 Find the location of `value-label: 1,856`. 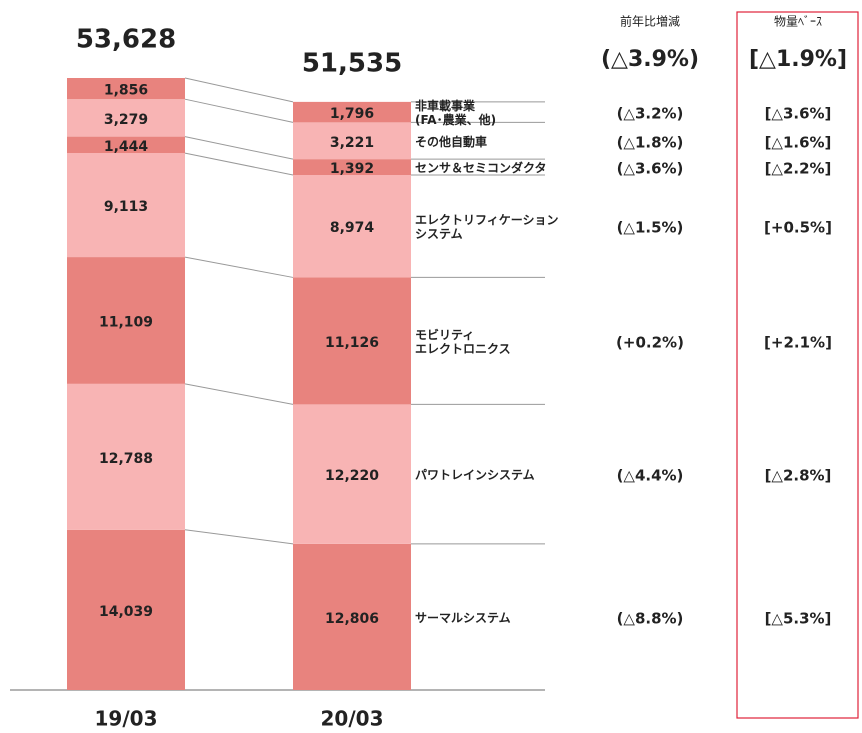

value-label: 1,856 is located at coordinates (126, 91).